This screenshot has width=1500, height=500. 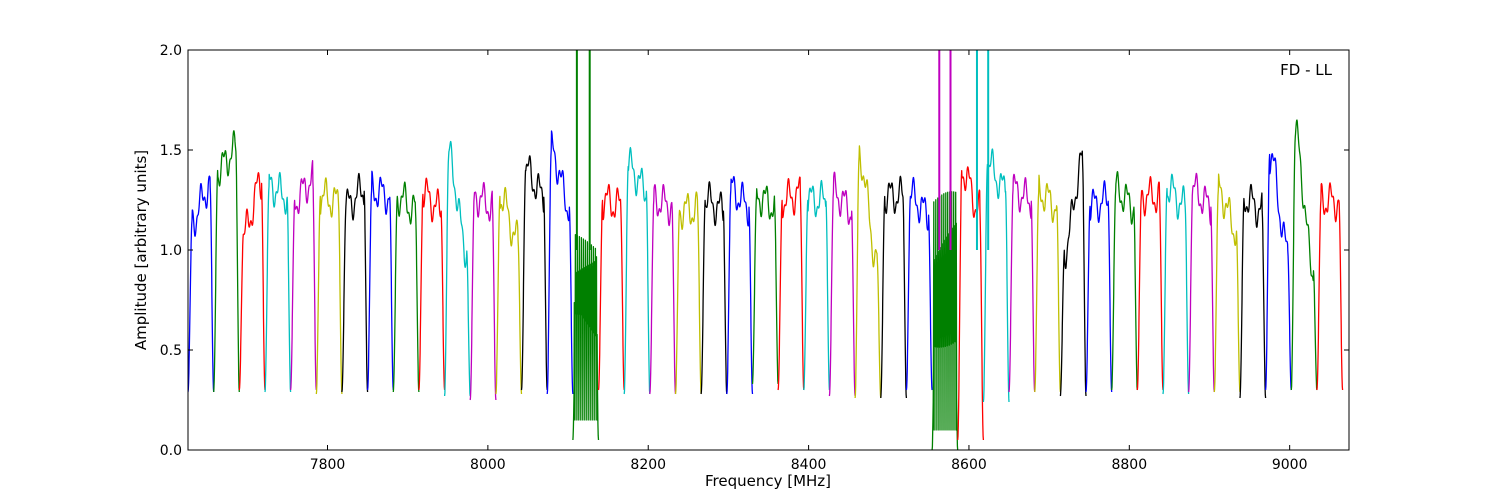 What do you see at coordinates (171, 251) in the screenshot?
I see `y-tick-label: 1.0` at bounding box center [171, 251].